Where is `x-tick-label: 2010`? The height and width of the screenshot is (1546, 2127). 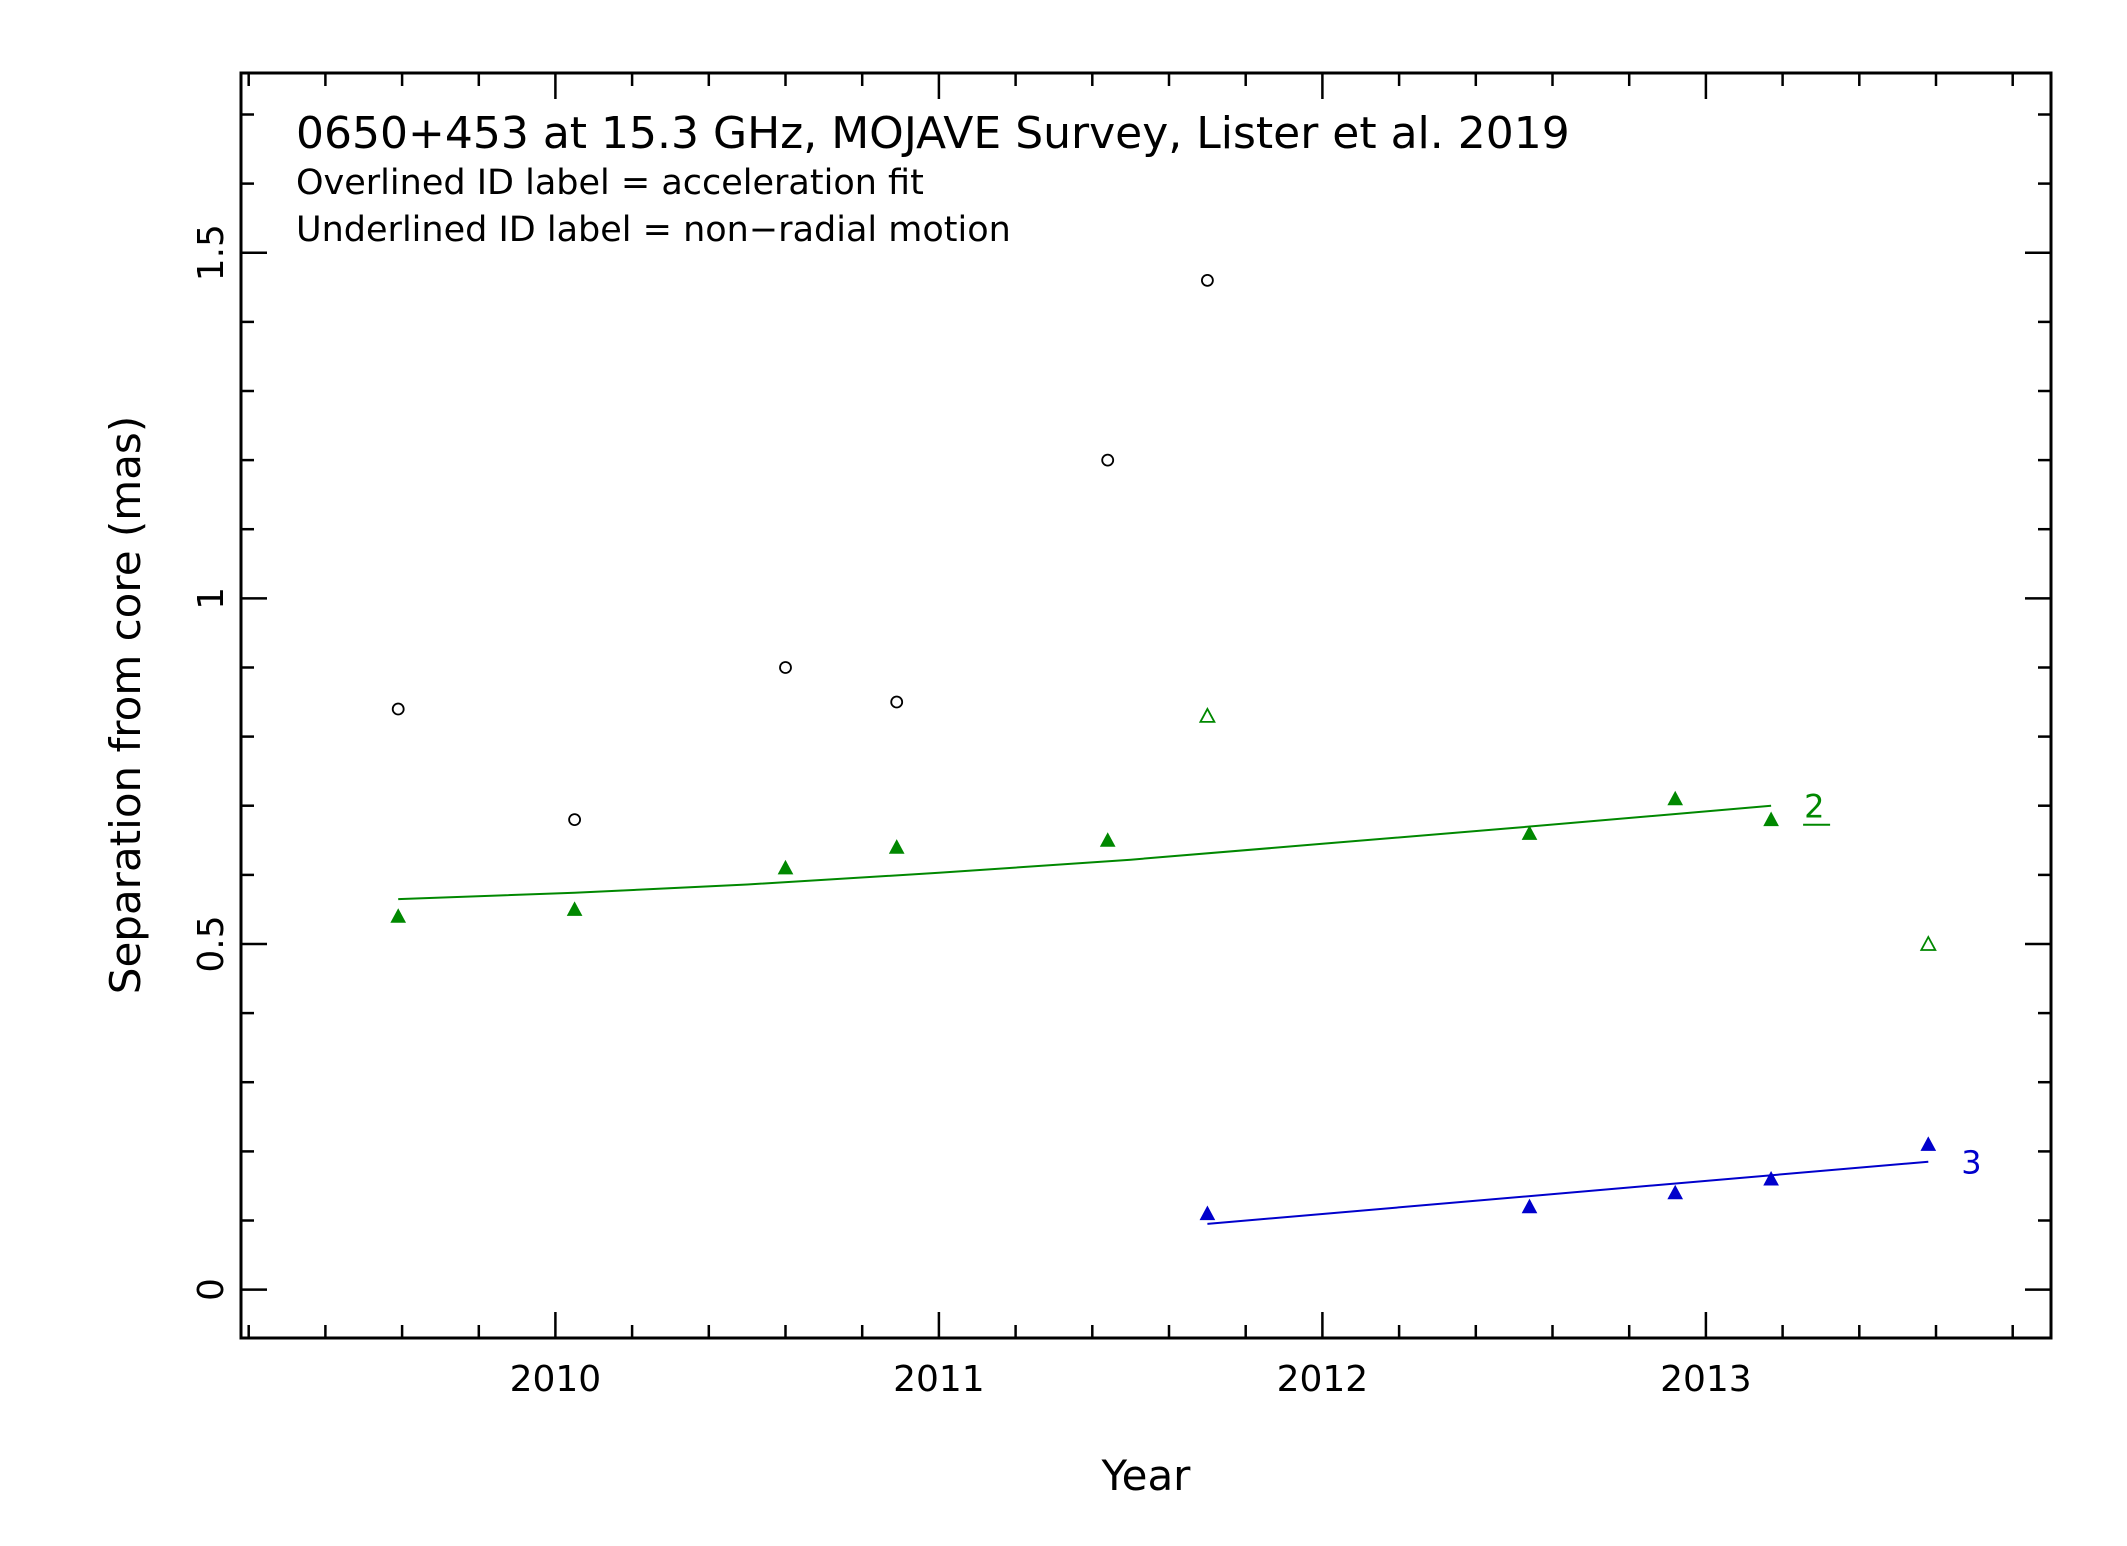 x-tick-label: 2010 is located at coordinates (556, 1379).